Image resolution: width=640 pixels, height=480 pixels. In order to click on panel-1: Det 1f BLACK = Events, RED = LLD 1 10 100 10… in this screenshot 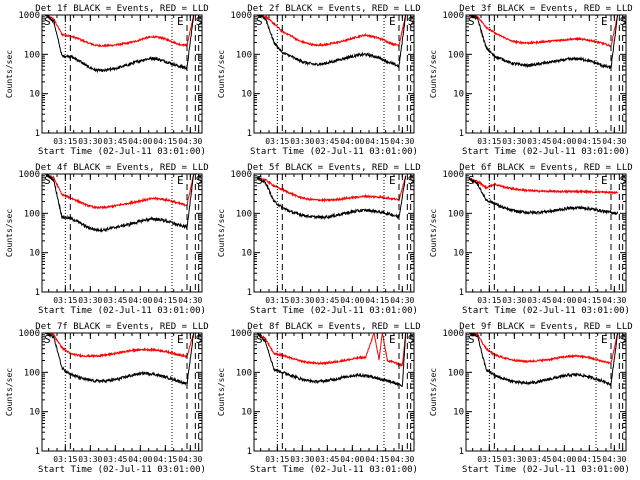, I will do `click(107, 80)`.